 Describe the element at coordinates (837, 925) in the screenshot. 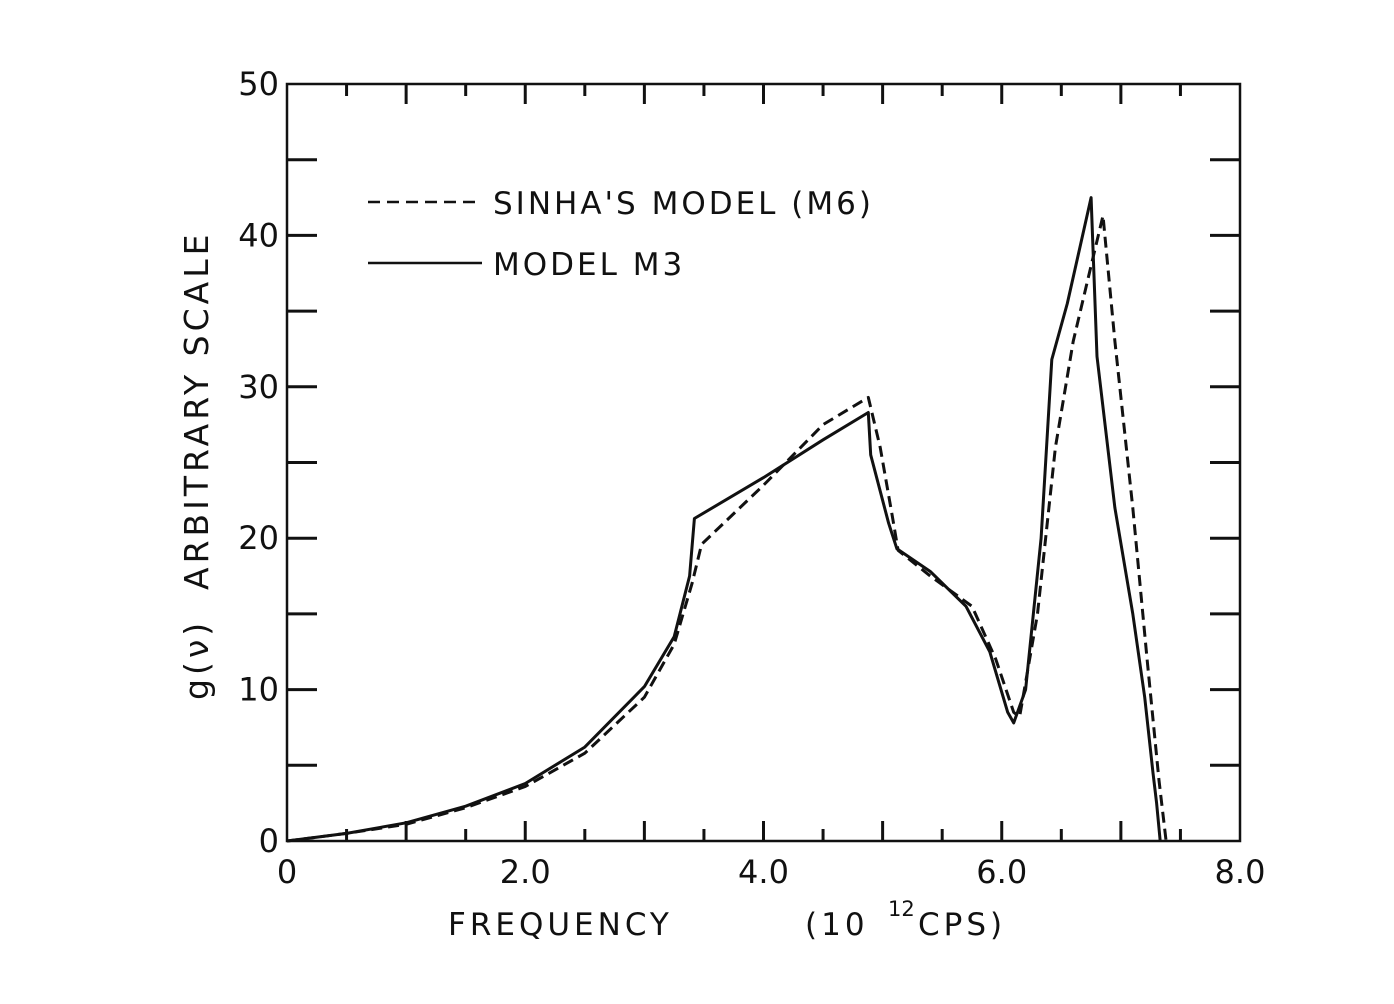

I see `xlabel-unit-open: (10` at that location.